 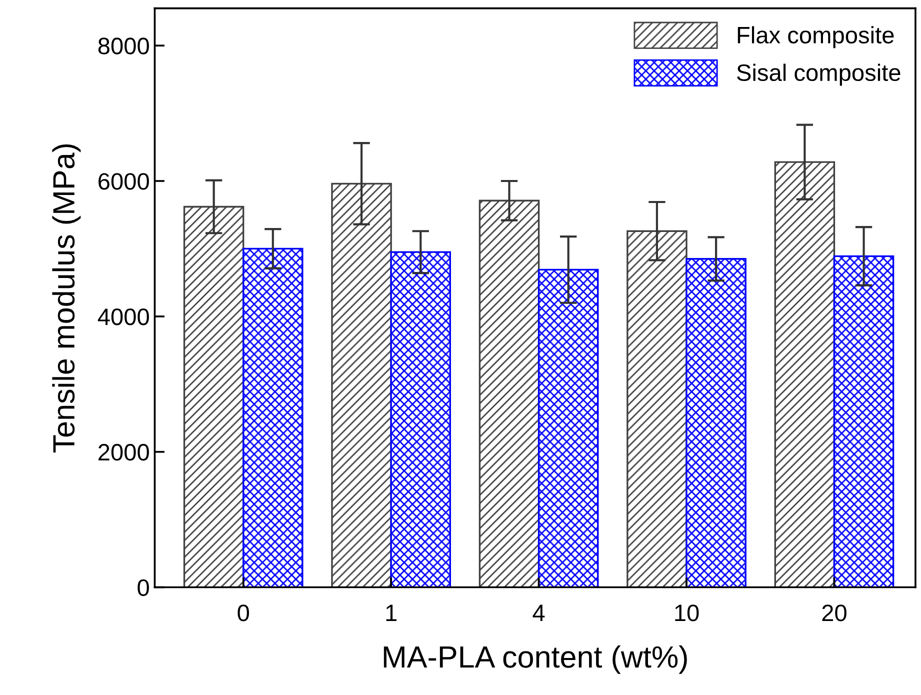 What do you see at coordinates (818, 75) in the screenshot?
I see `legend-label: Sisal composite` at bounding box center [818, 75].